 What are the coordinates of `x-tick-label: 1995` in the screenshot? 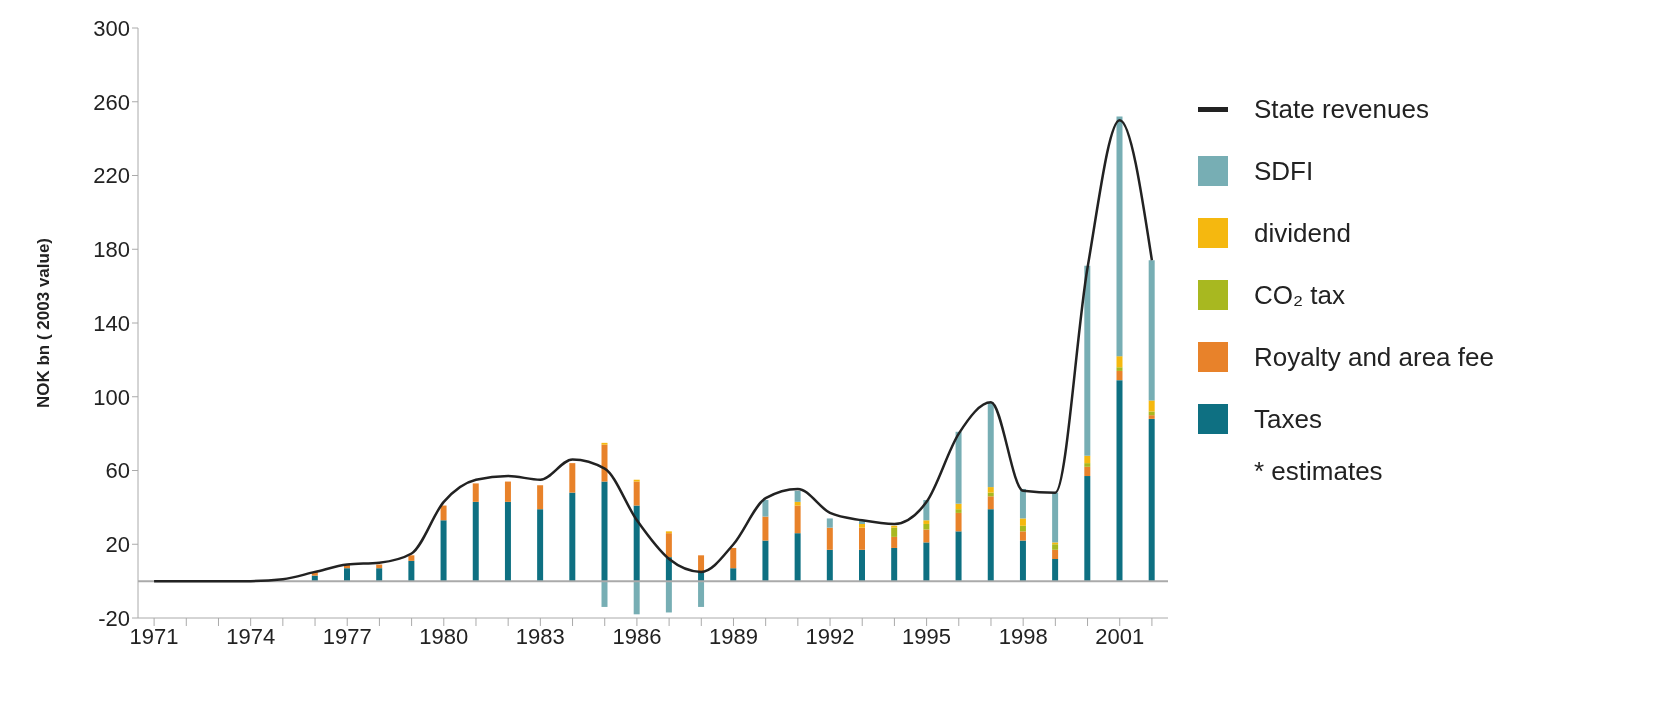 It's located at (927, 636).